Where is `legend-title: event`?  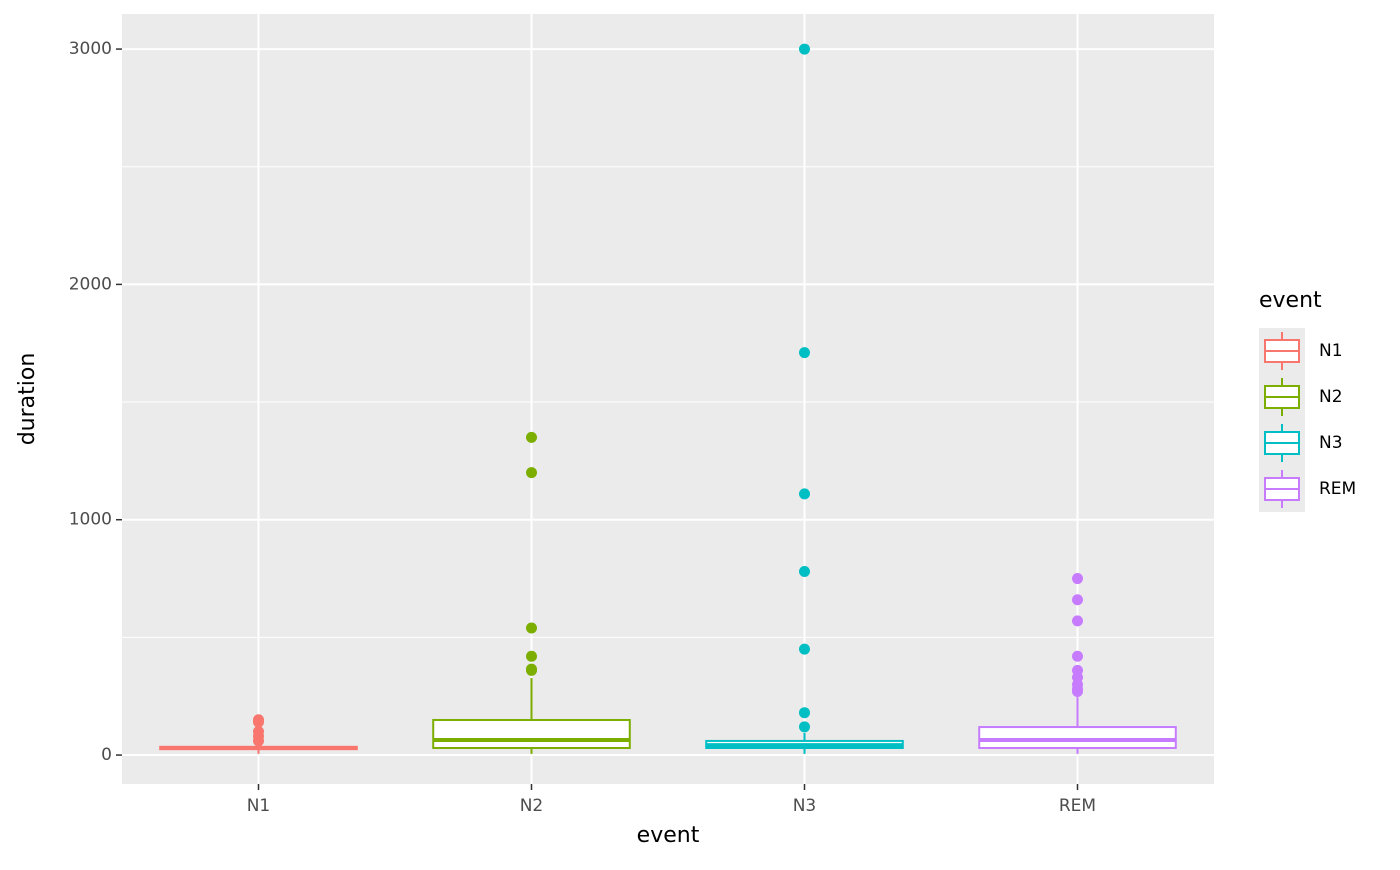 legend-title: event is located at coordinates (1290, 300).